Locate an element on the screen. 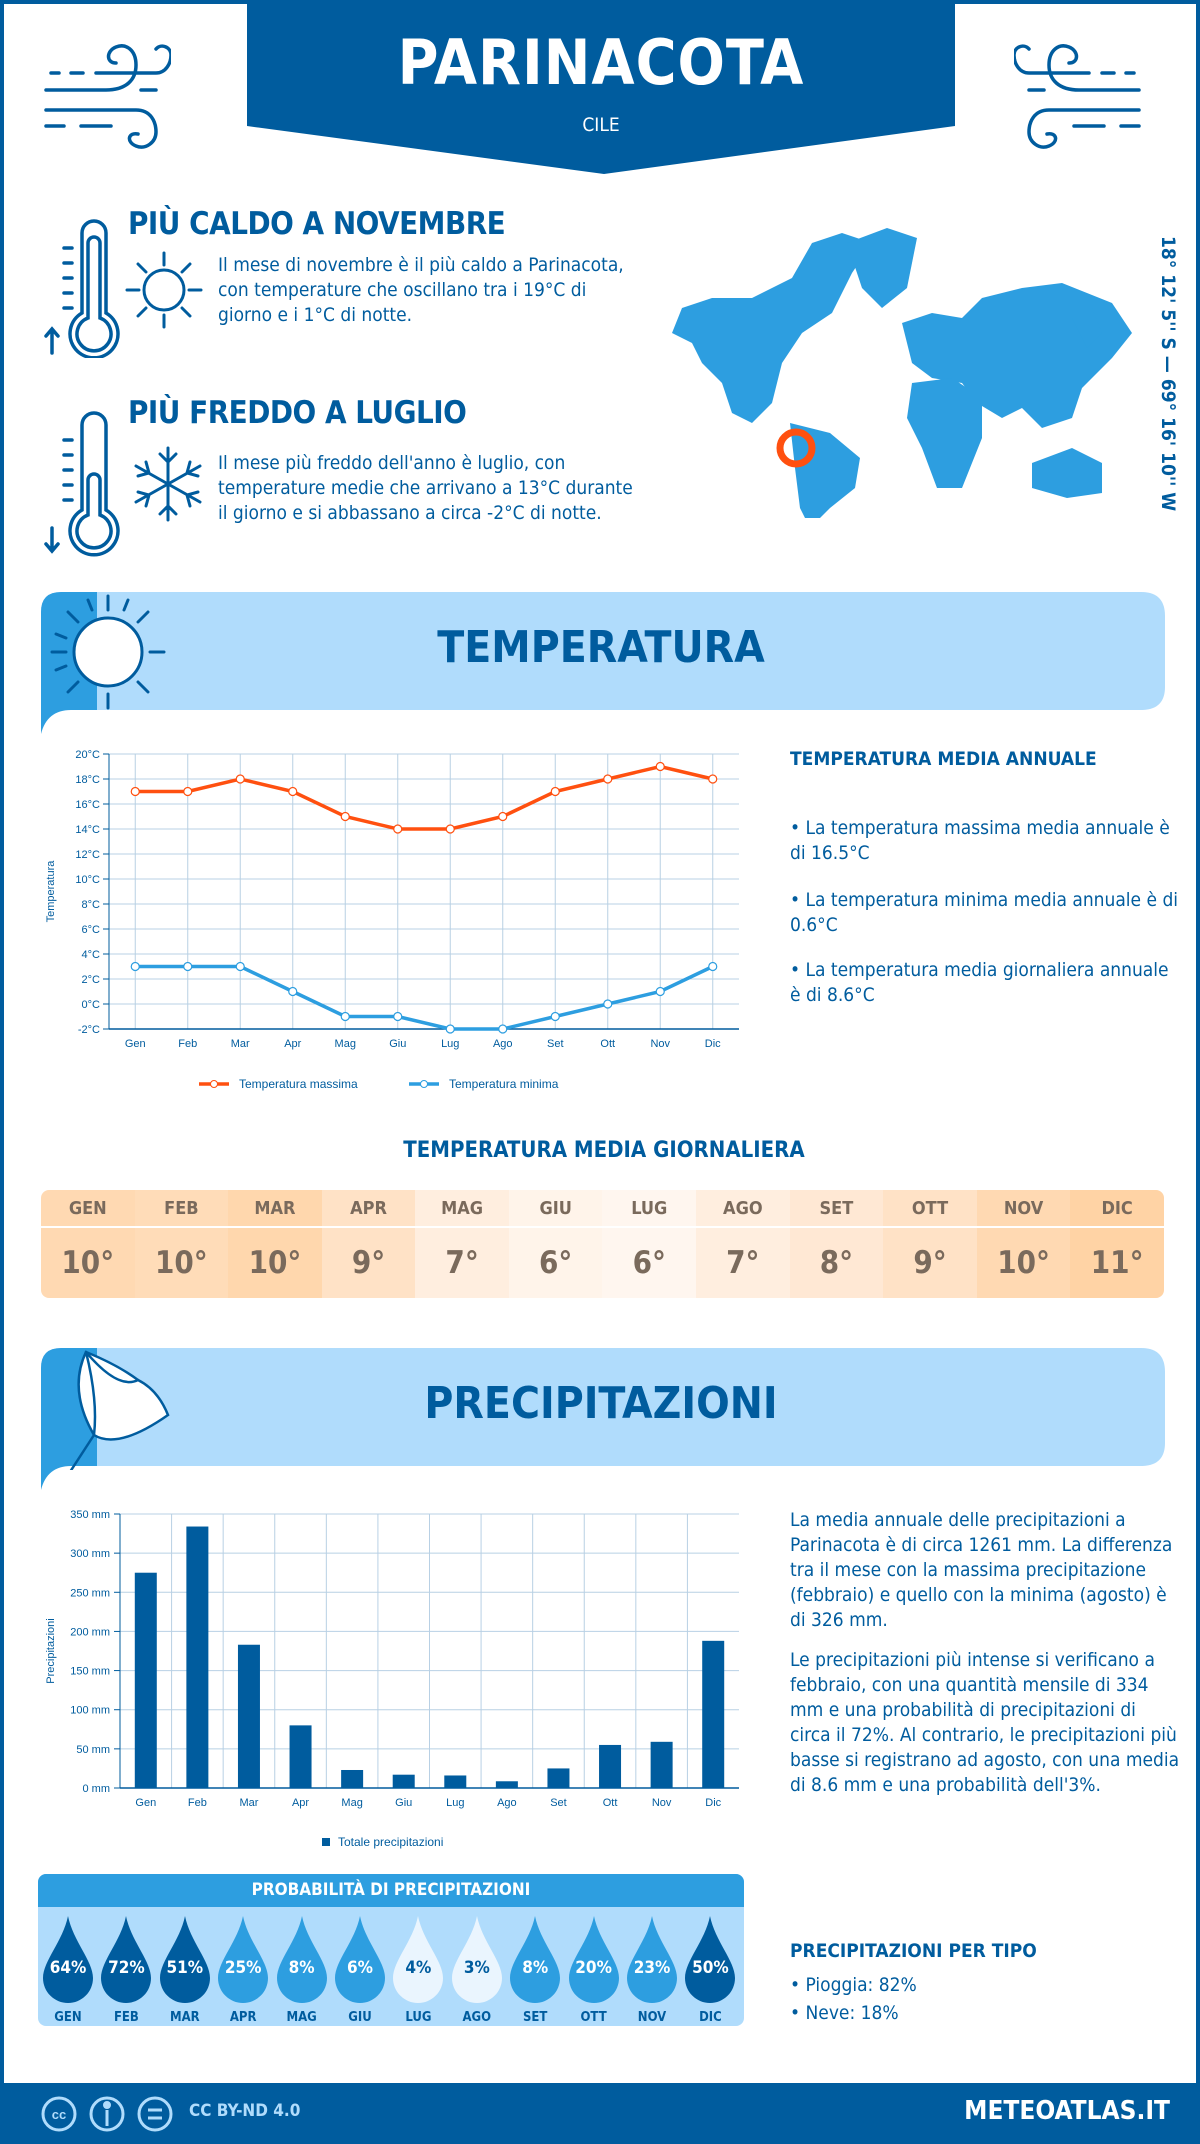 The image size is (1200, 2144). probability-value: 64% is located at coordinates (68, 1968).